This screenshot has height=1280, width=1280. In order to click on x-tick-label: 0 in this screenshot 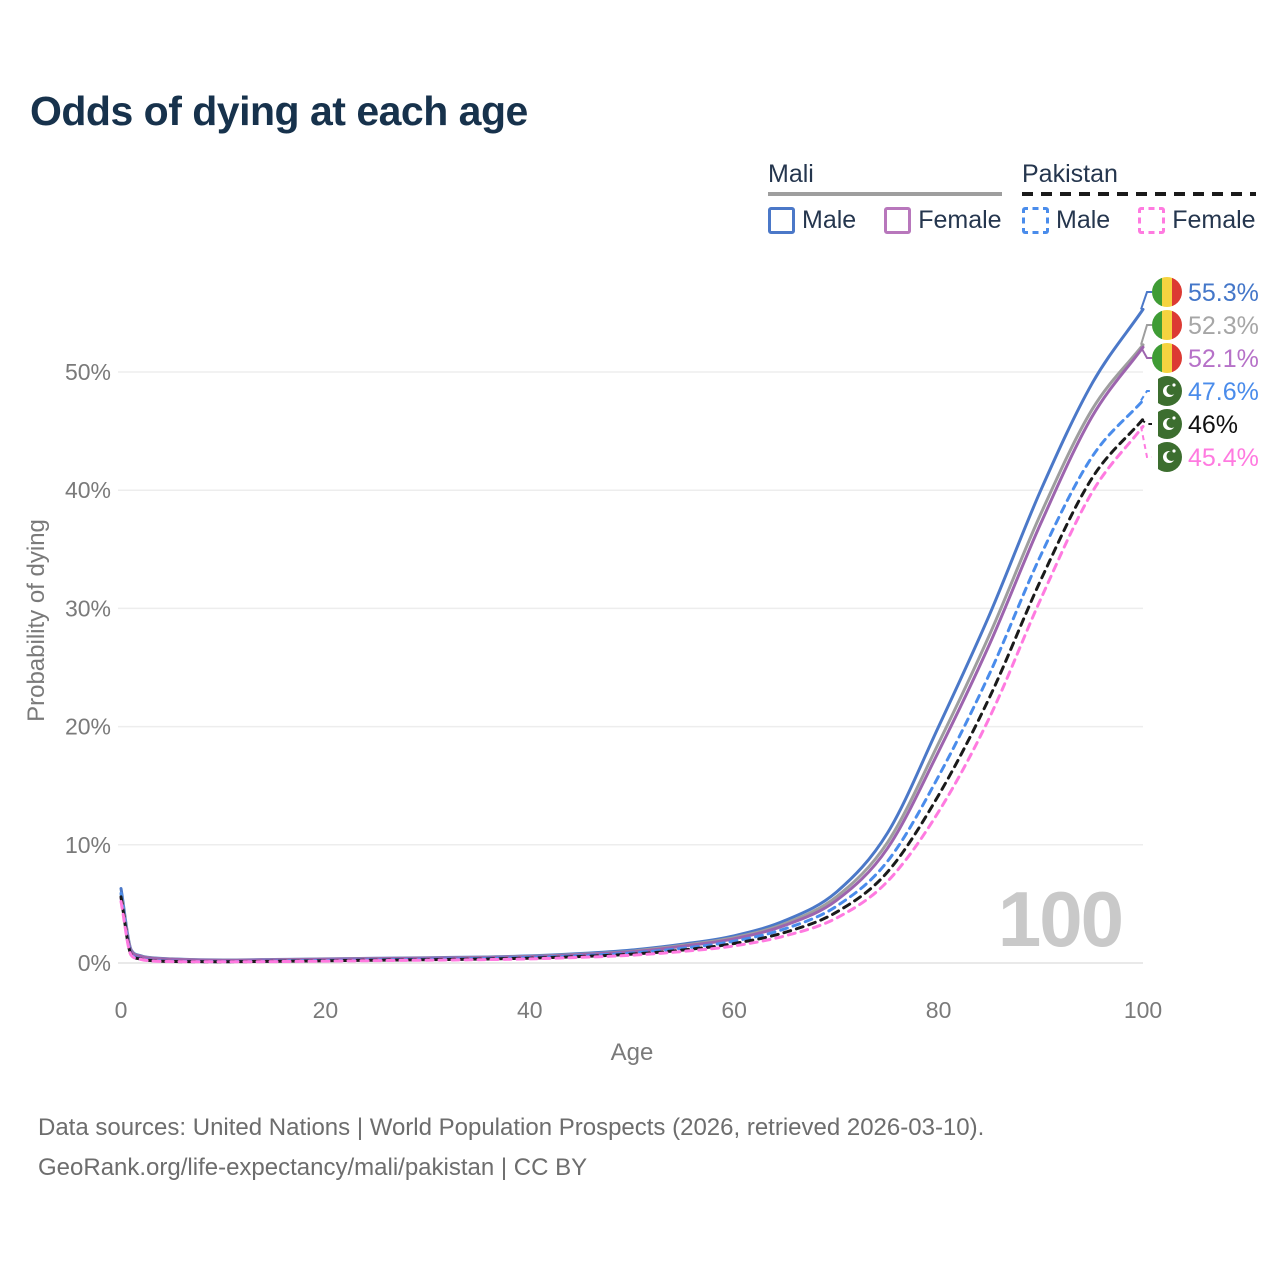, I will do `click(121, 1010)`.